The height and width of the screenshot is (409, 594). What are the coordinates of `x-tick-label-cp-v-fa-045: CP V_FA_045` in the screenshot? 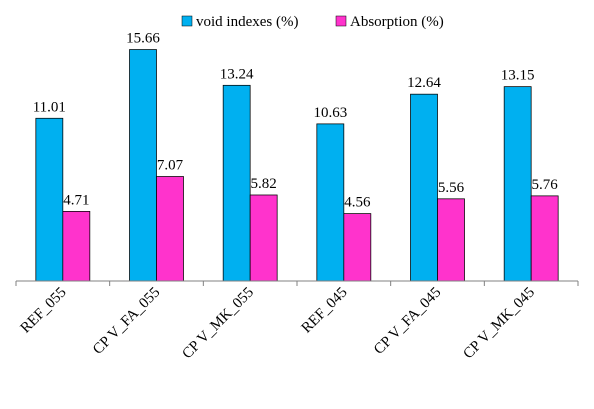 It's located at (407, 321).